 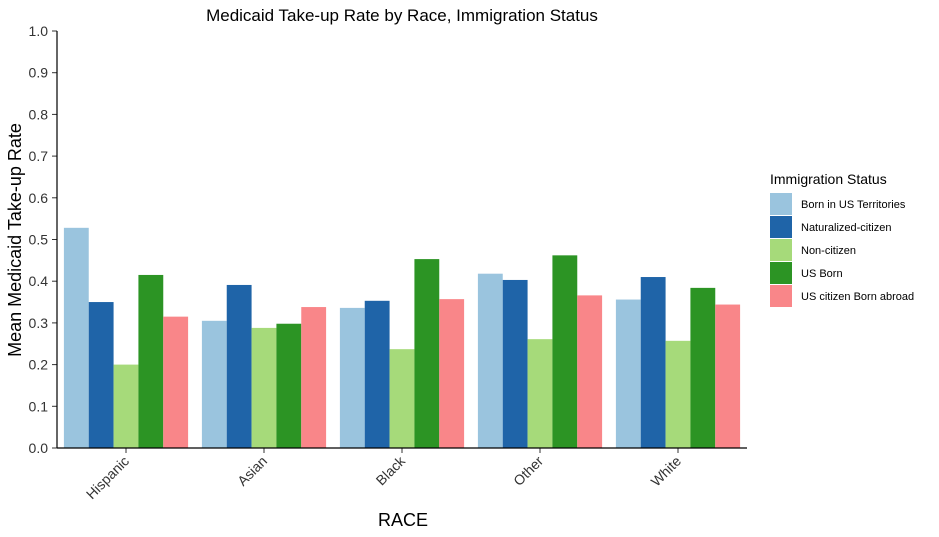 What do you see at coordinates (828, 179) in the screenshot?
I see `legend-title: Immigration Status` at bounding box center [828, 179].